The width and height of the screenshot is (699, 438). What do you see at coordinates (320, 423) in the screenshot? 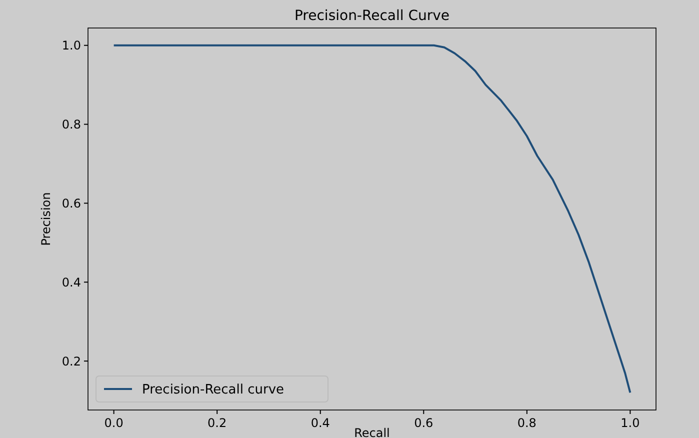
I see `x-tick-label: 0.4` at bounding box center [320, 423].